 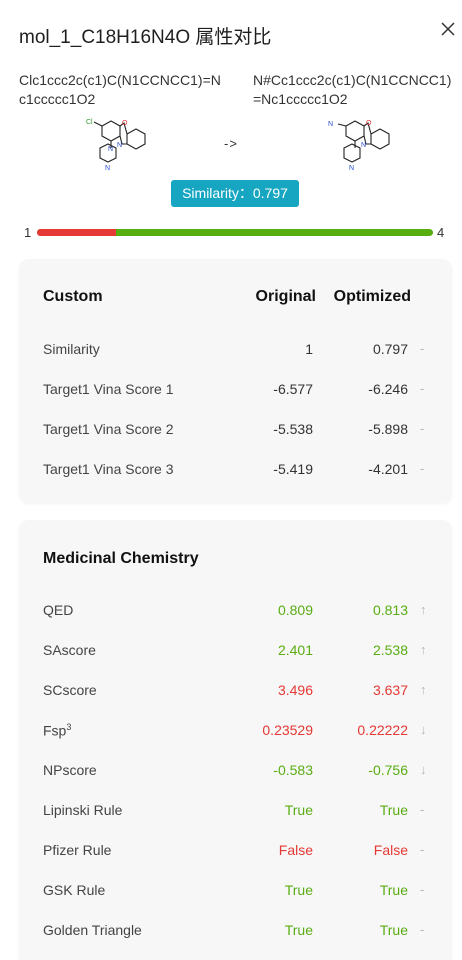 I want to click on property-name: SAscore, so click(x=69, y=650).